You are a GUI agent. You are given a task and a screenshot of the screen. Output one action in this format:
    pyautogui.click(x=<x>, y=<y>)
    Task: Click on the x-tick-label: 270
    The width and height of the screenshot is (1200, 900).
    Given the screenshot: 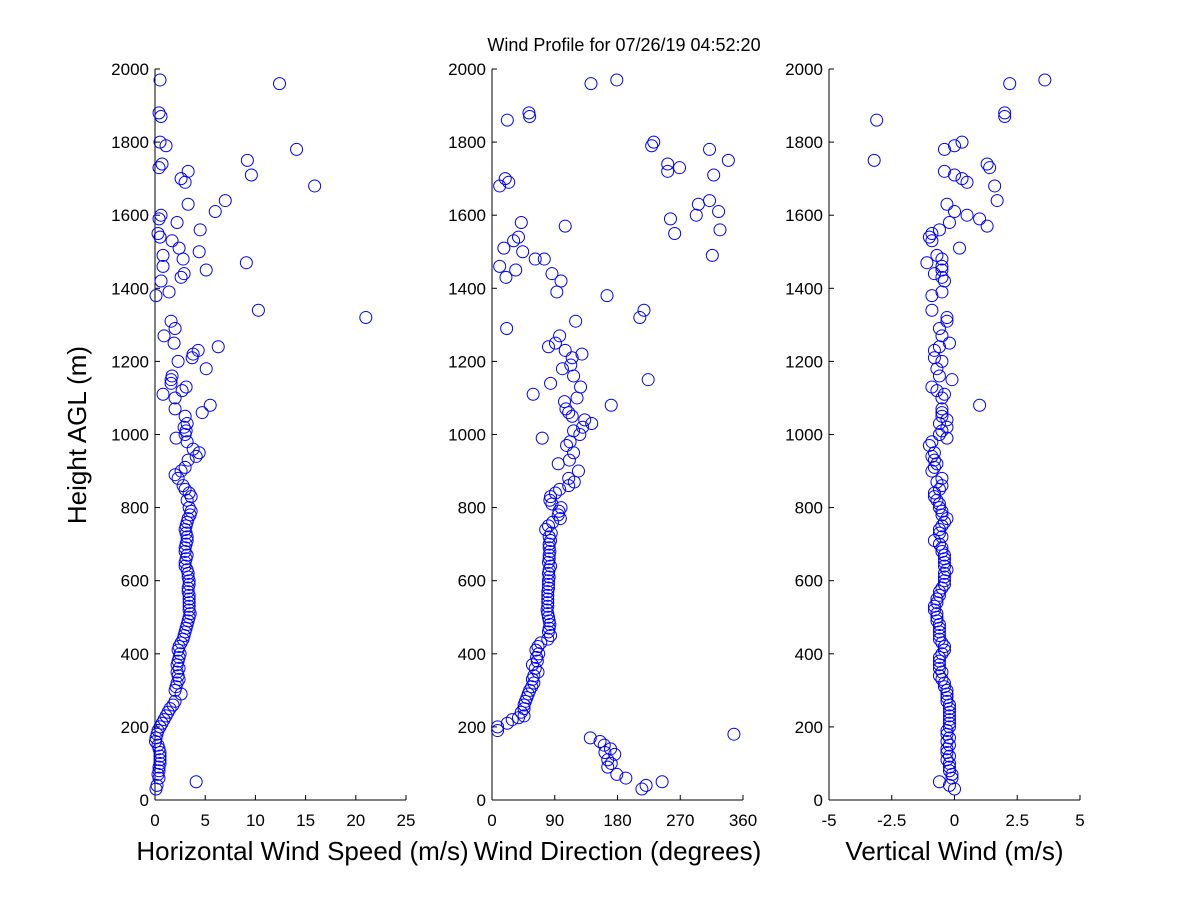 What is the action you would take?
    pyautogui.click(x=680, y=820)
    